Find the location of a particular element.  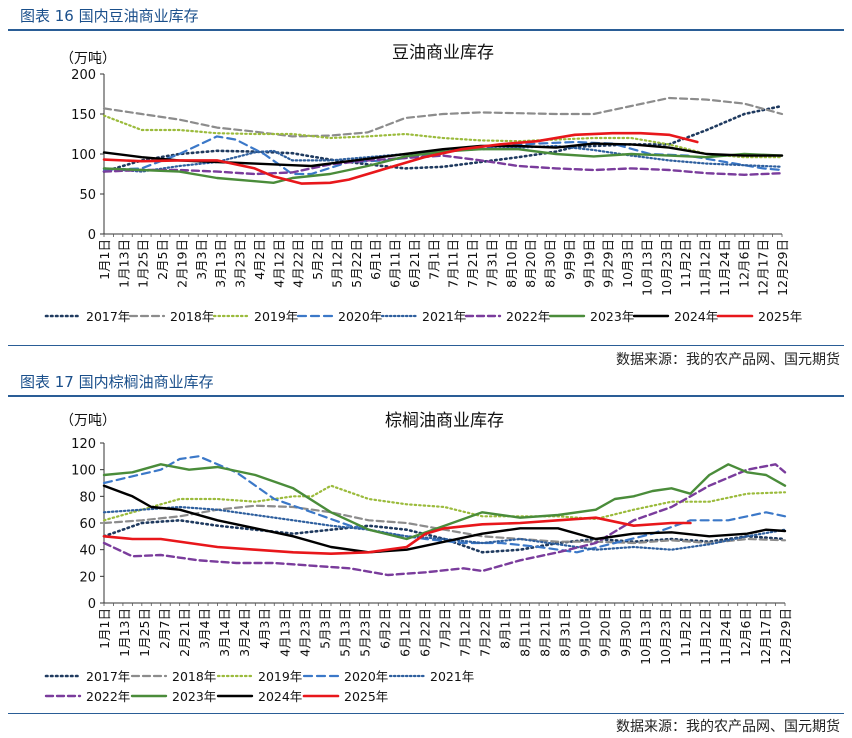

x-tick-label: 8月31日 is located at coordinates (565, 632).